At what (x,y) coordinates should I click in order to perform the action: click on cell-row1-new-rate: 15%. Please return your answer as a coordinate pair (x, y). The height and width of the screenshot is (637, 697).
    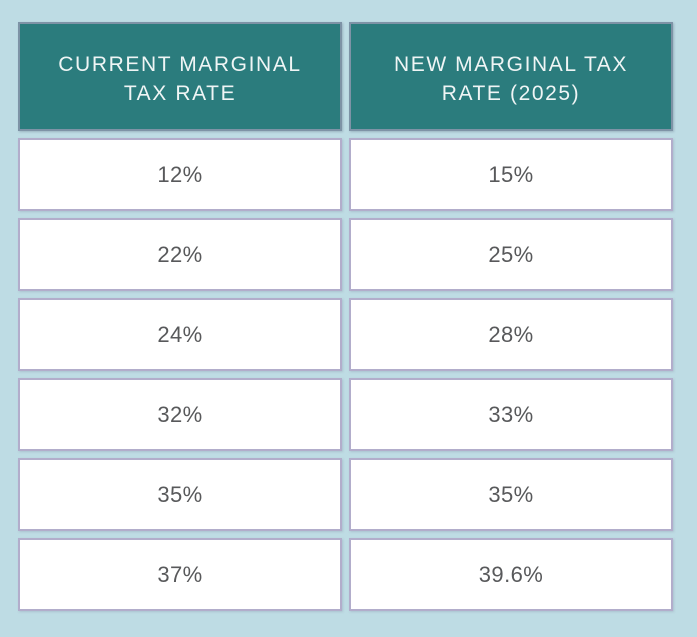
    Looking at the image, I should click on (511, 174).